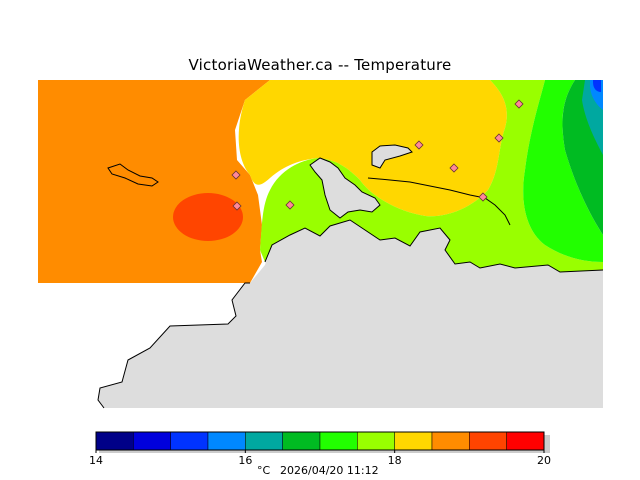 This screenshot has width=640, height=480. What do you see at coordinates (264, 470) in the screenshot?
I see `legend-unit: °C` at bounding box center [264, 470].